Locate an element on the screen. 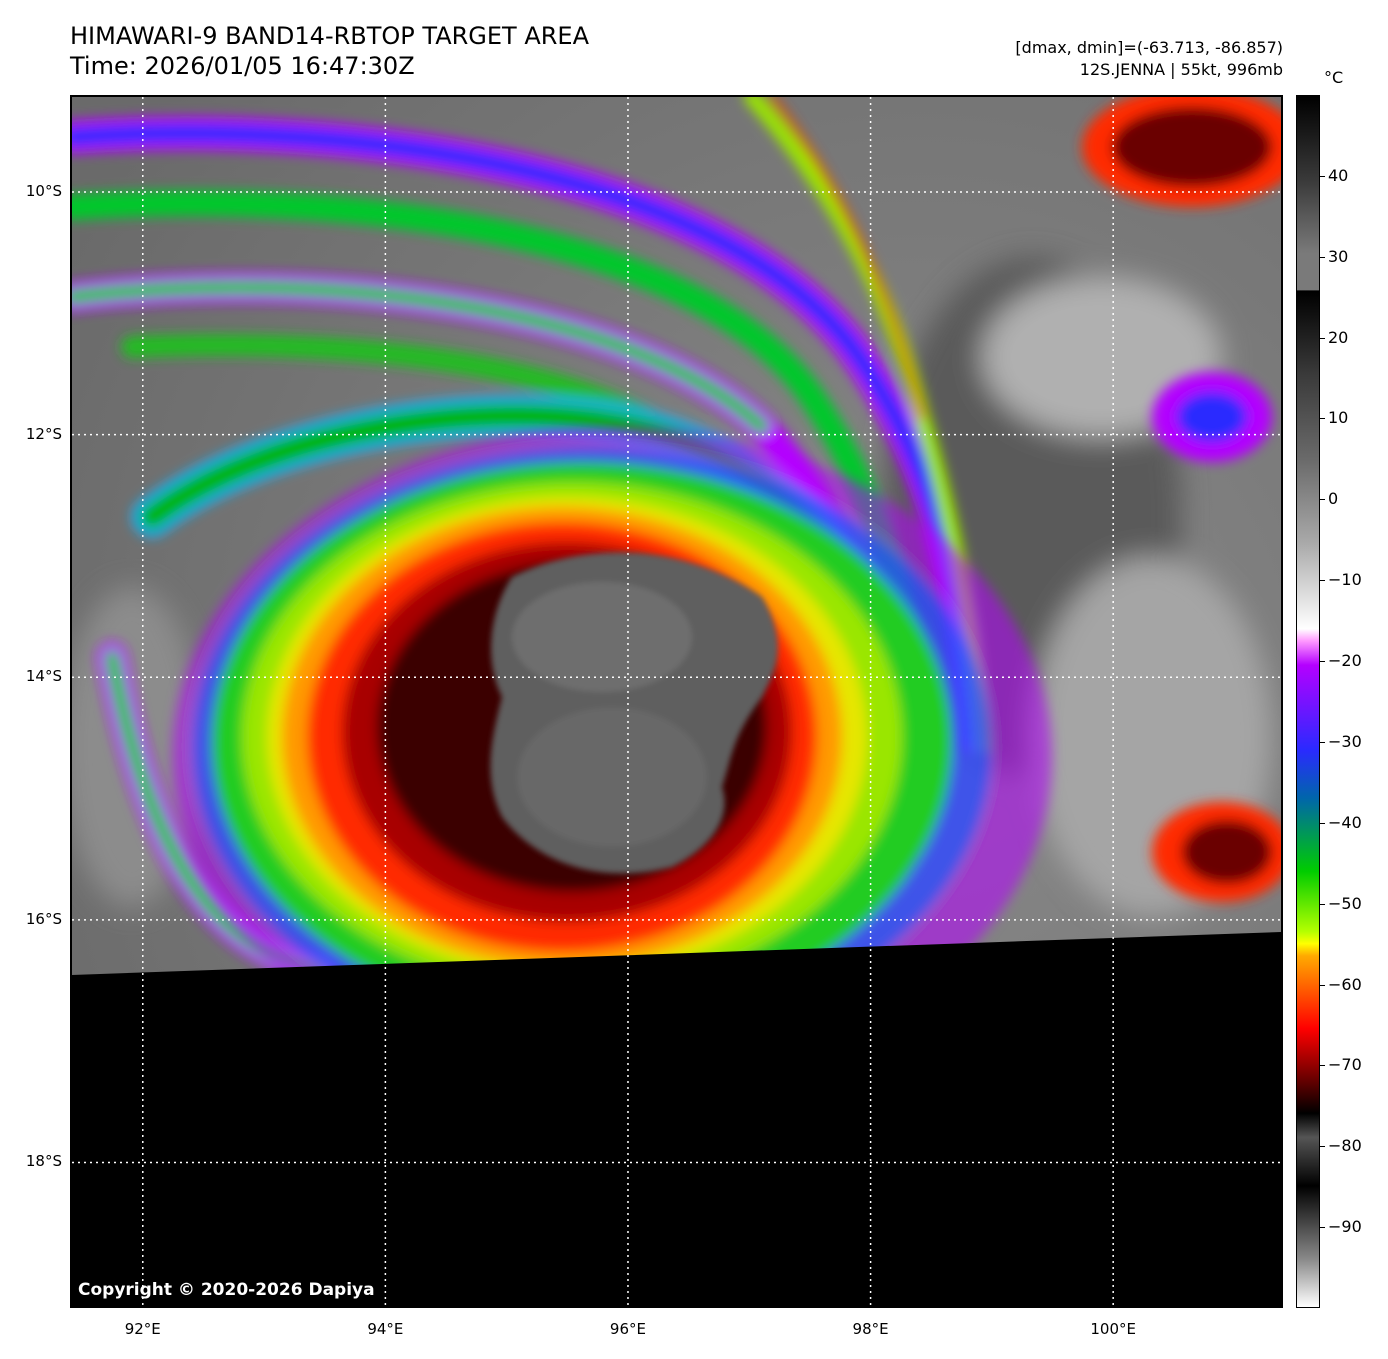 This screenshot has width=1388, height=1359. colorbar-tick-label: −70 is located at coordinates (1345, 1065).